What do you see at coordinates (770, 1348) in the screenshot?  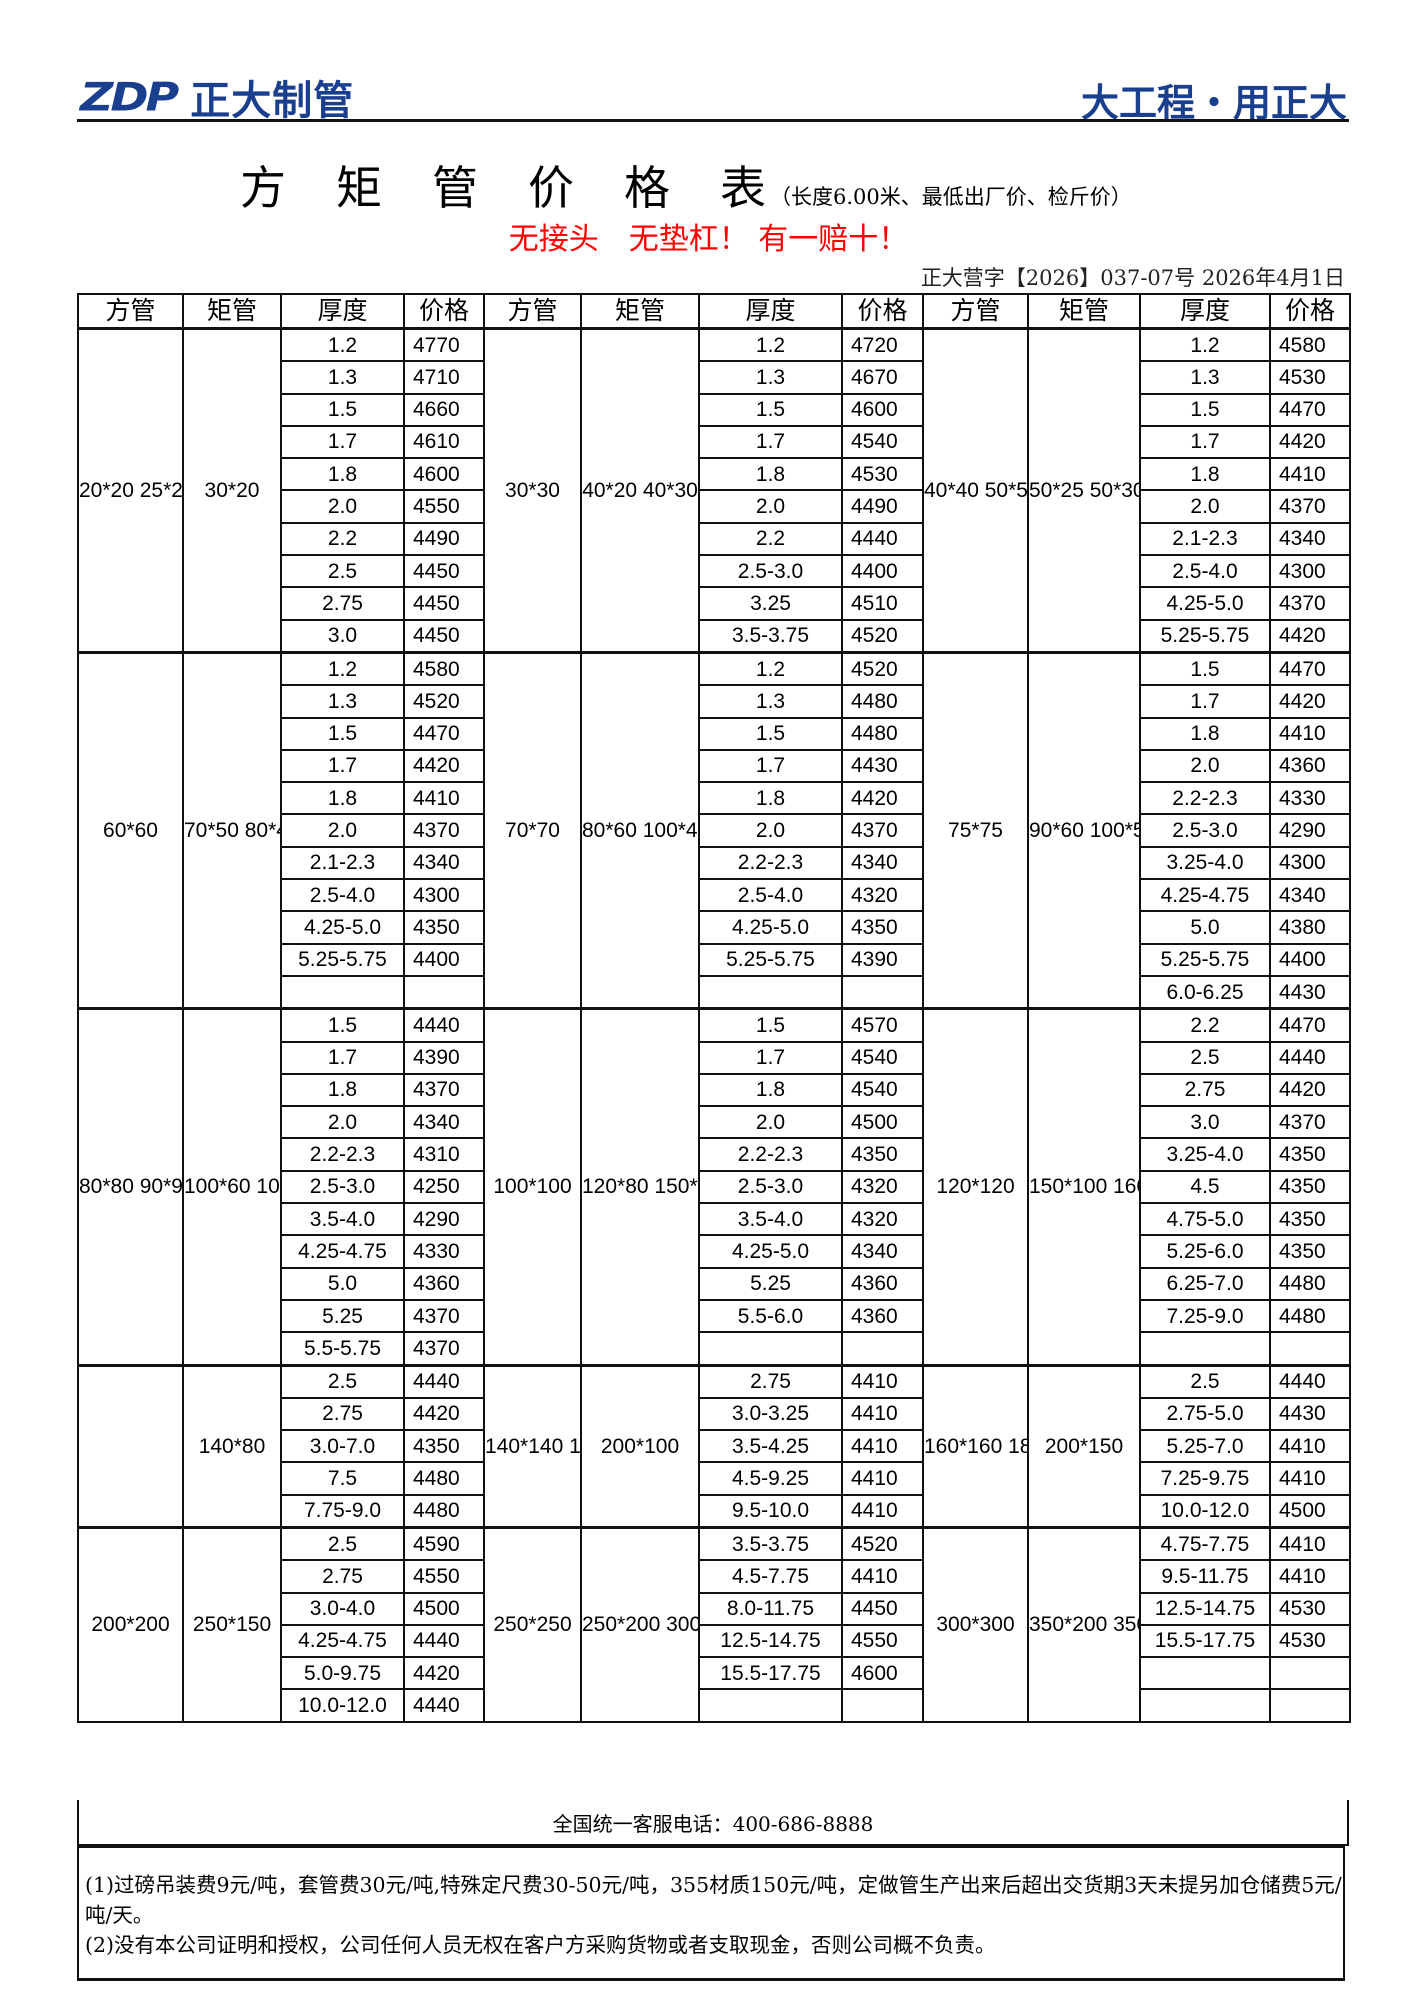 I see `thickness-cell` at bounding box center [770, 1348].